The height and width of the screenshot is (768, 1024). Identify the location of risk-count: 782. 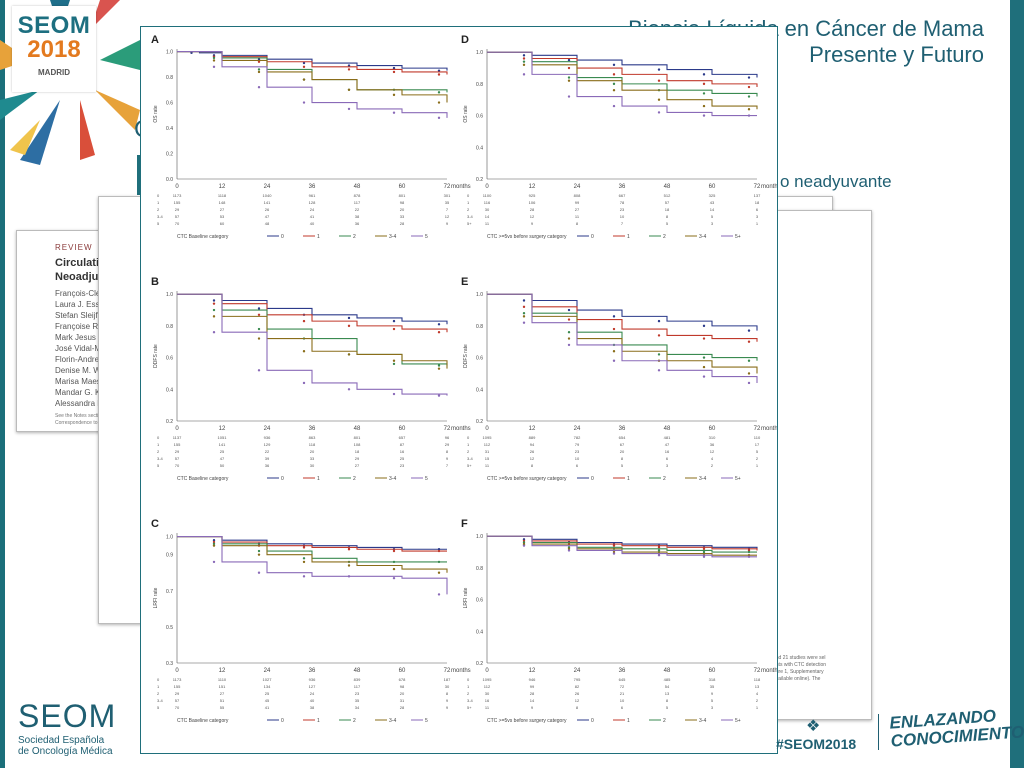
(577, 437).